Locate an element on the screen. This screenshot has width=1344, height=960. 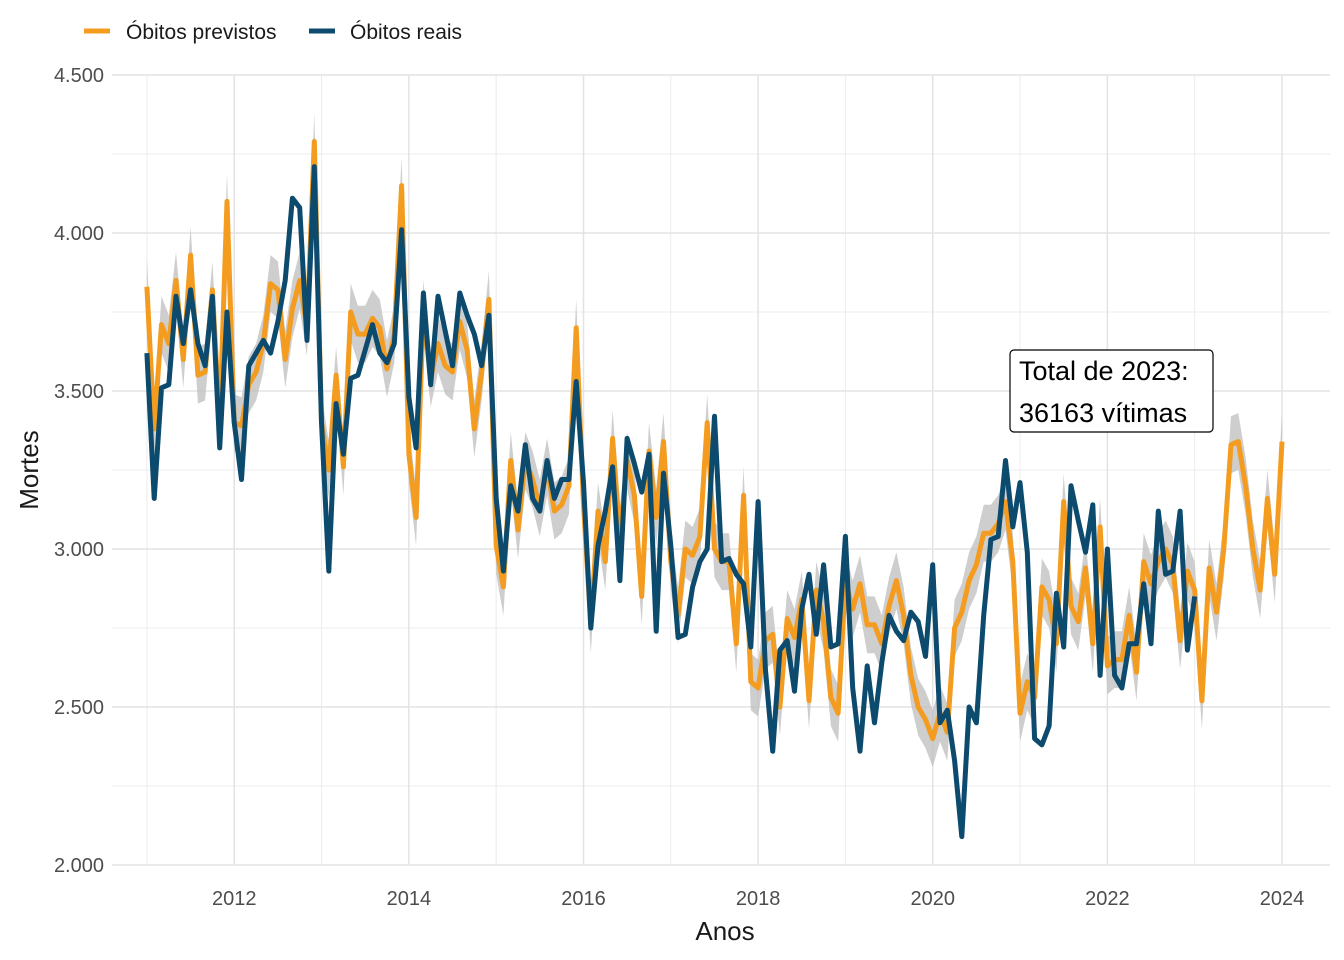
y-tick-label: 4.500 is located at coordinates (79, 76).